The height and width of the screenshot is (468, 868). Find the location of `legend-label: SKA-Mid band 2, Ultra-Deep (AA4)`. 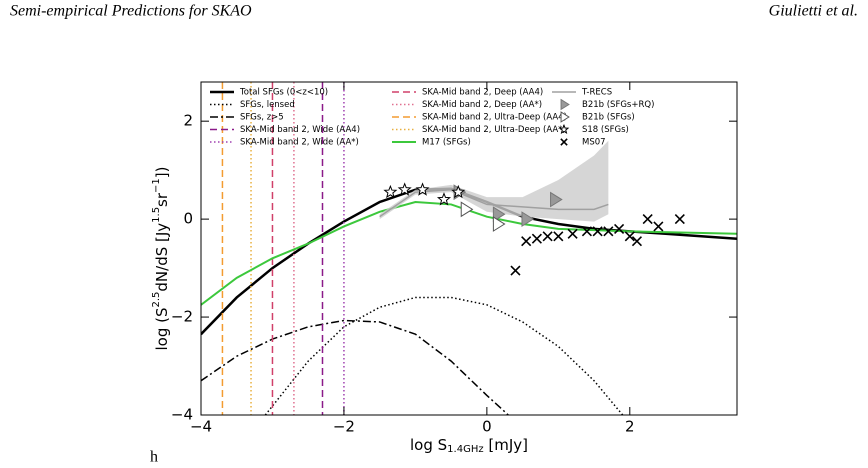

legend-label: SKA-Mid band 2, Ultra-Deep (AA4) is located at coordinates (494, 118).